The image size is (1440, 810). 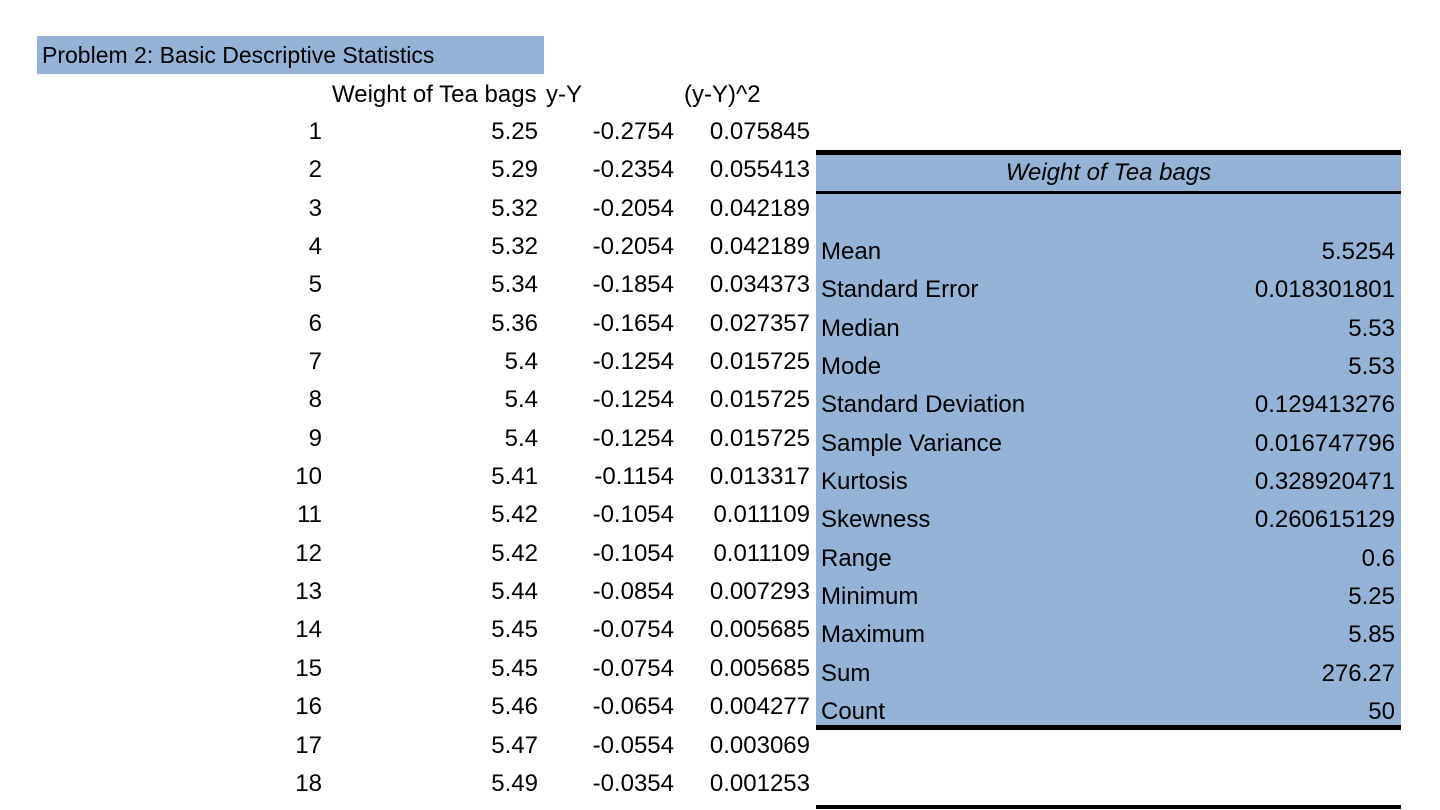 What do you see at coordinates (408, 707) in the screenshot?
I see `table-row: 16 5.46 -0.0654 0.004277` at bounding box center [408, 707].